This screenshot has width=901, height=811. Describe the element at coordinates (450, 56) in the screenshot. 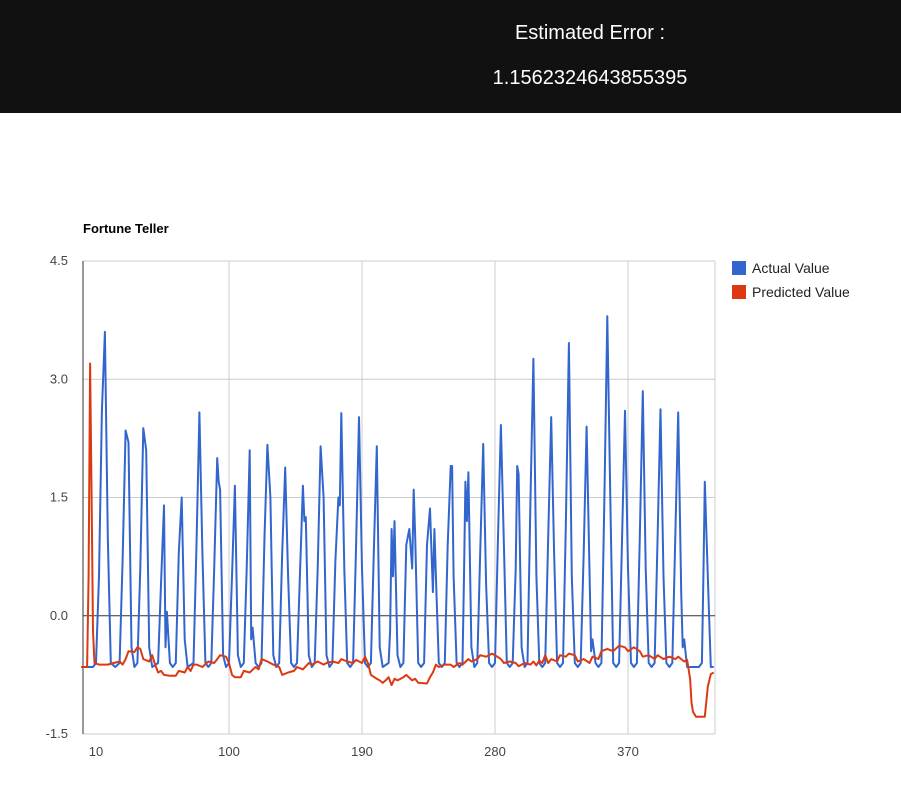

I see `header-bar: Estimated Error : 1.1562324643855395` at that location.